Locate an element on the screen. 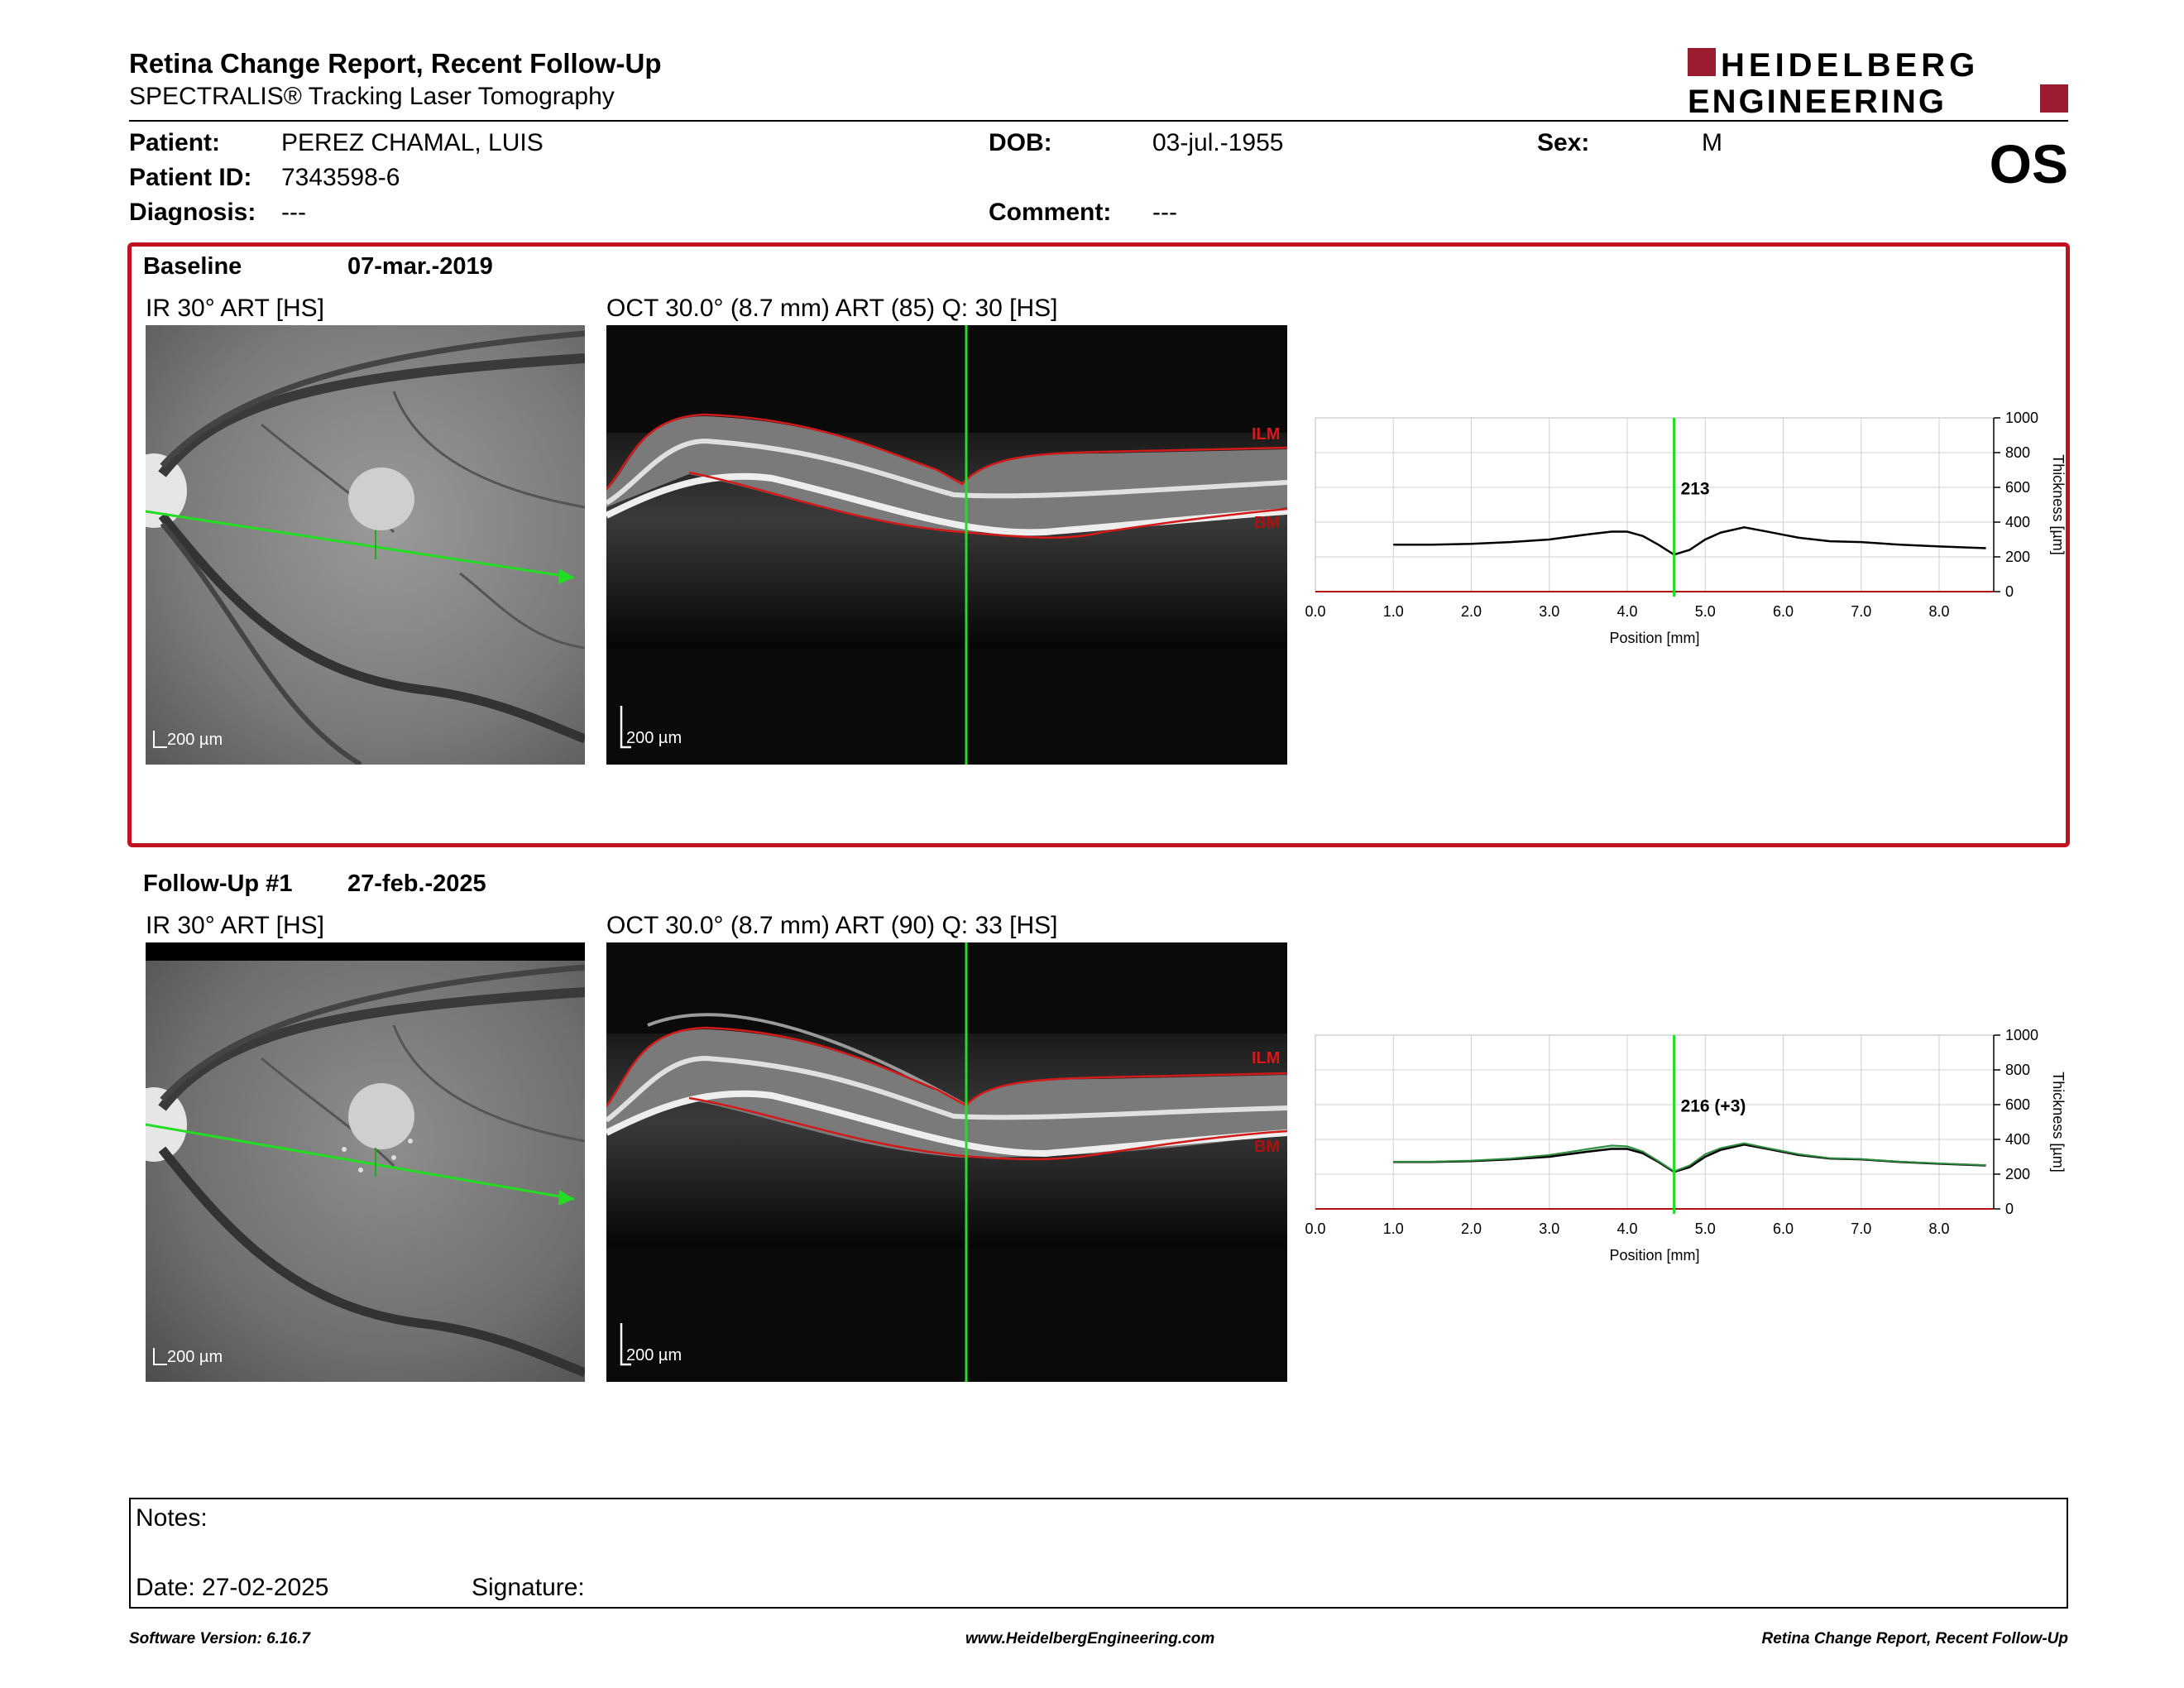 Image resolution: width=2184 pixels, height=1688 pixels. baseline-ir-scale: 200 µm is located at coordinates (195, 740).